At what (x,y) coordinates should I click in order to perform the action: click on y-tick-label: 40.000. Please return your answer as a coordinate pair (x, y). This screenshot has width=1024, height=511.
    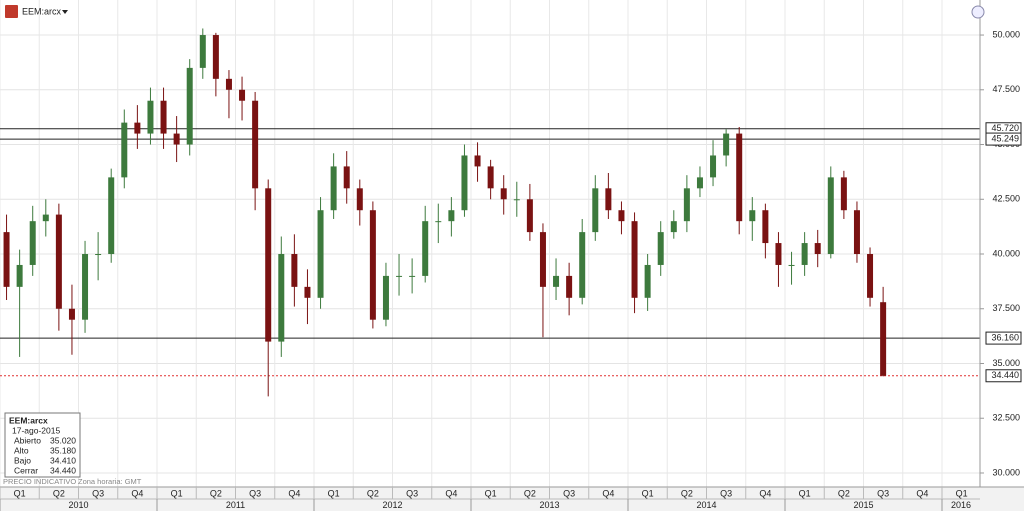
    Looking at the image, I should click on (1006, 253).